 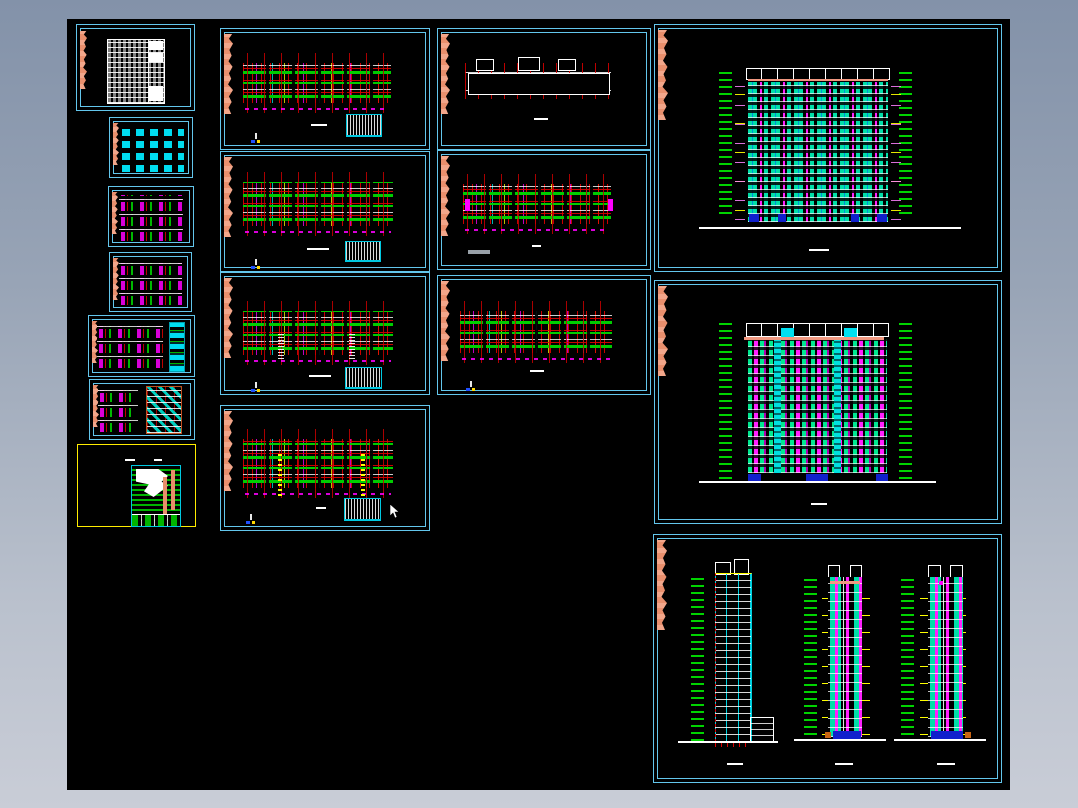 I want to click on foundation-ticks, so click(x=732, y=744).